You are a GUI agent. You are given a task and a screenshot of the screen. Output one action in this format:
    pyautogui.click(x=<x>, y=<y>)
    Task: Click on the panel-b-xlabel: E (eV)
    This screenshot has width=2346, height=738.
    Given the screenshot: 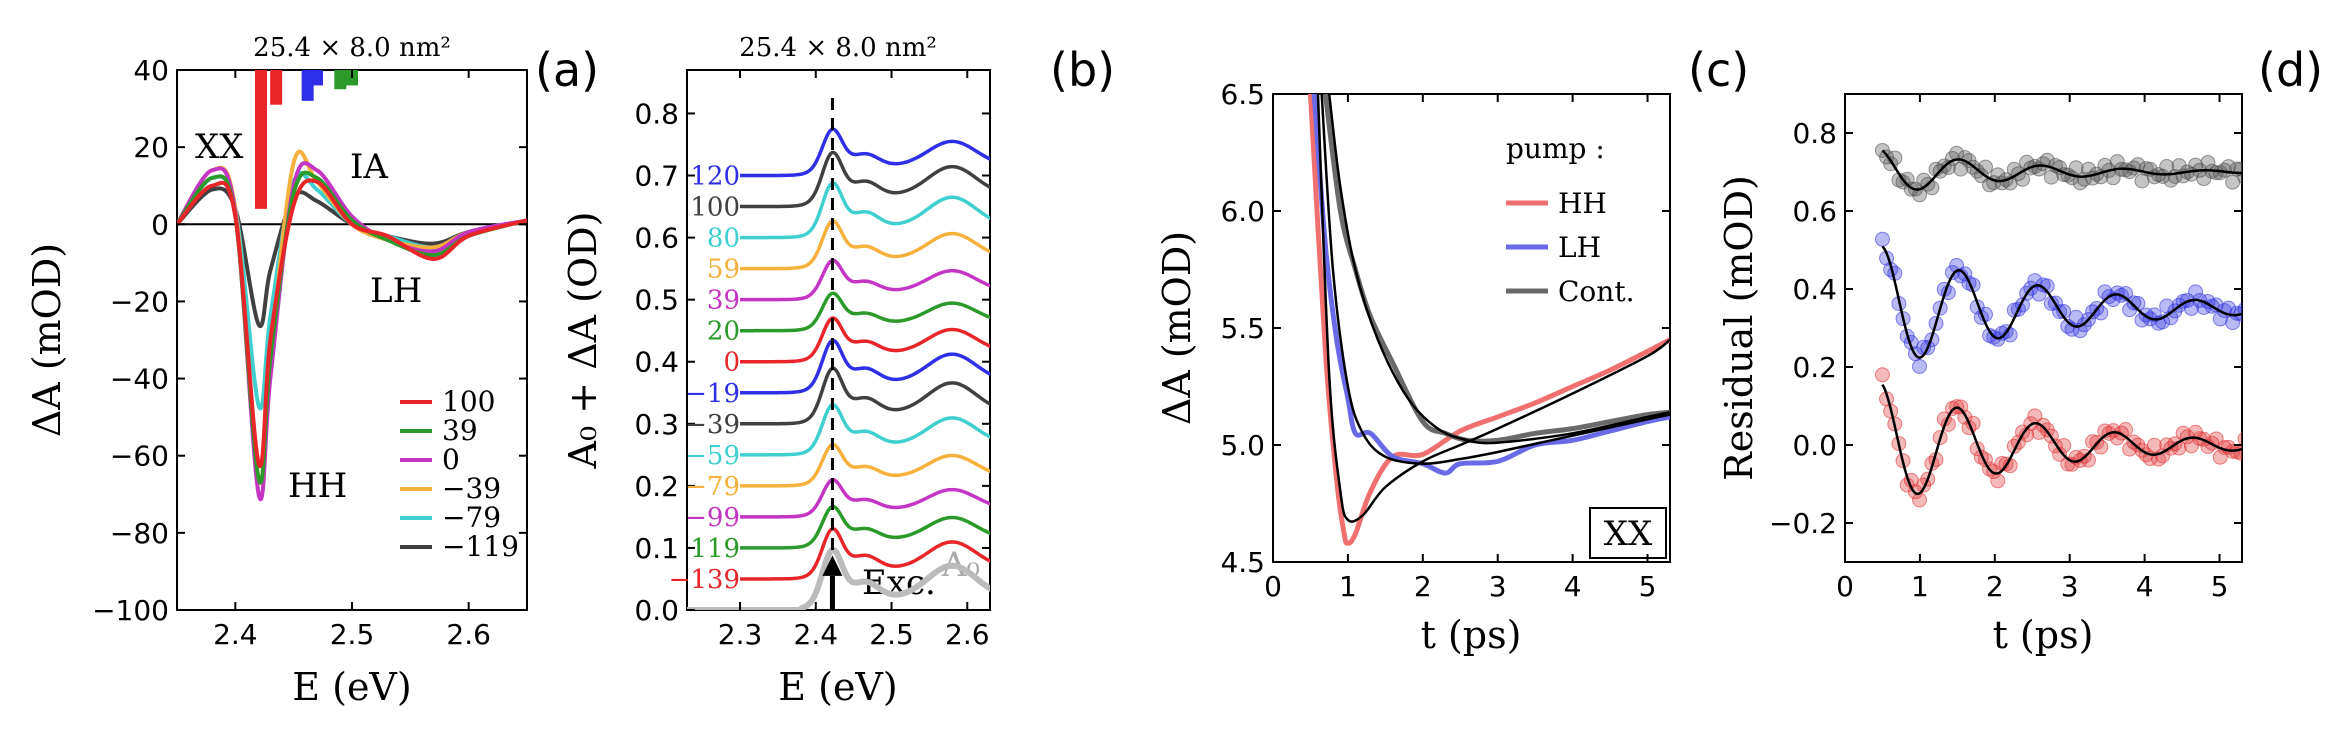 What is the action you would take?
    pyautogui.click(x=837, y=687)
    